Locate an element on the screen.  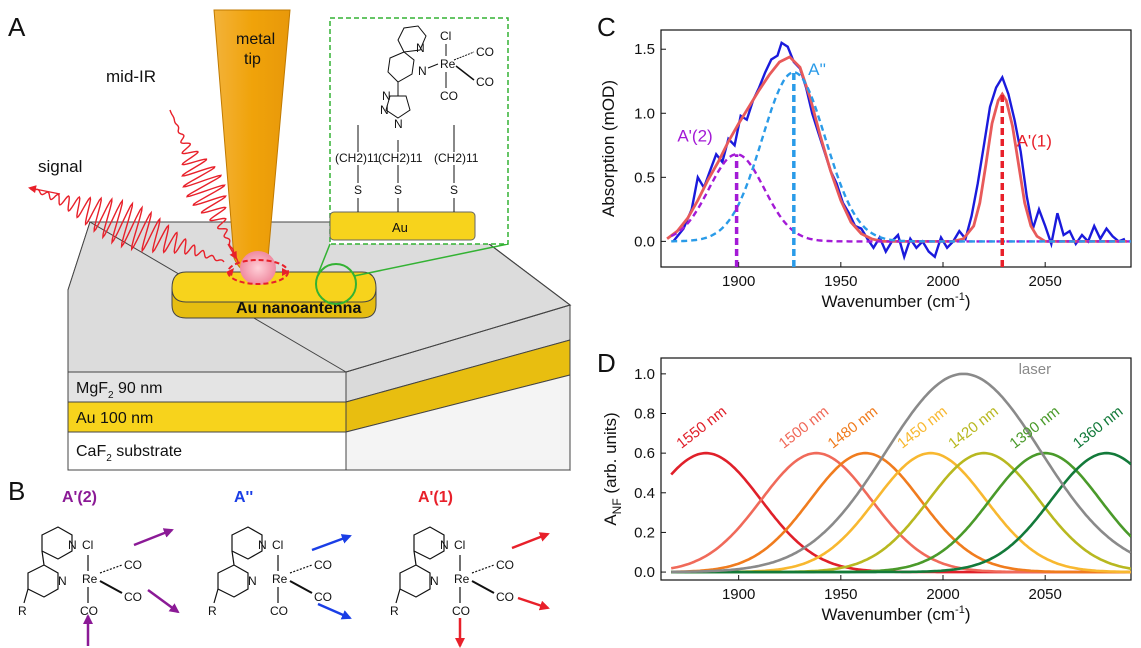
layer-au-label: Au 100 nm is located at coordinates (114, 418).